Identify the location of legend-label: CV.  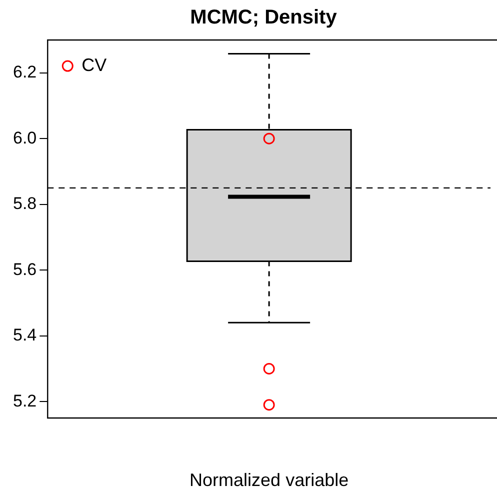
(94, 64).